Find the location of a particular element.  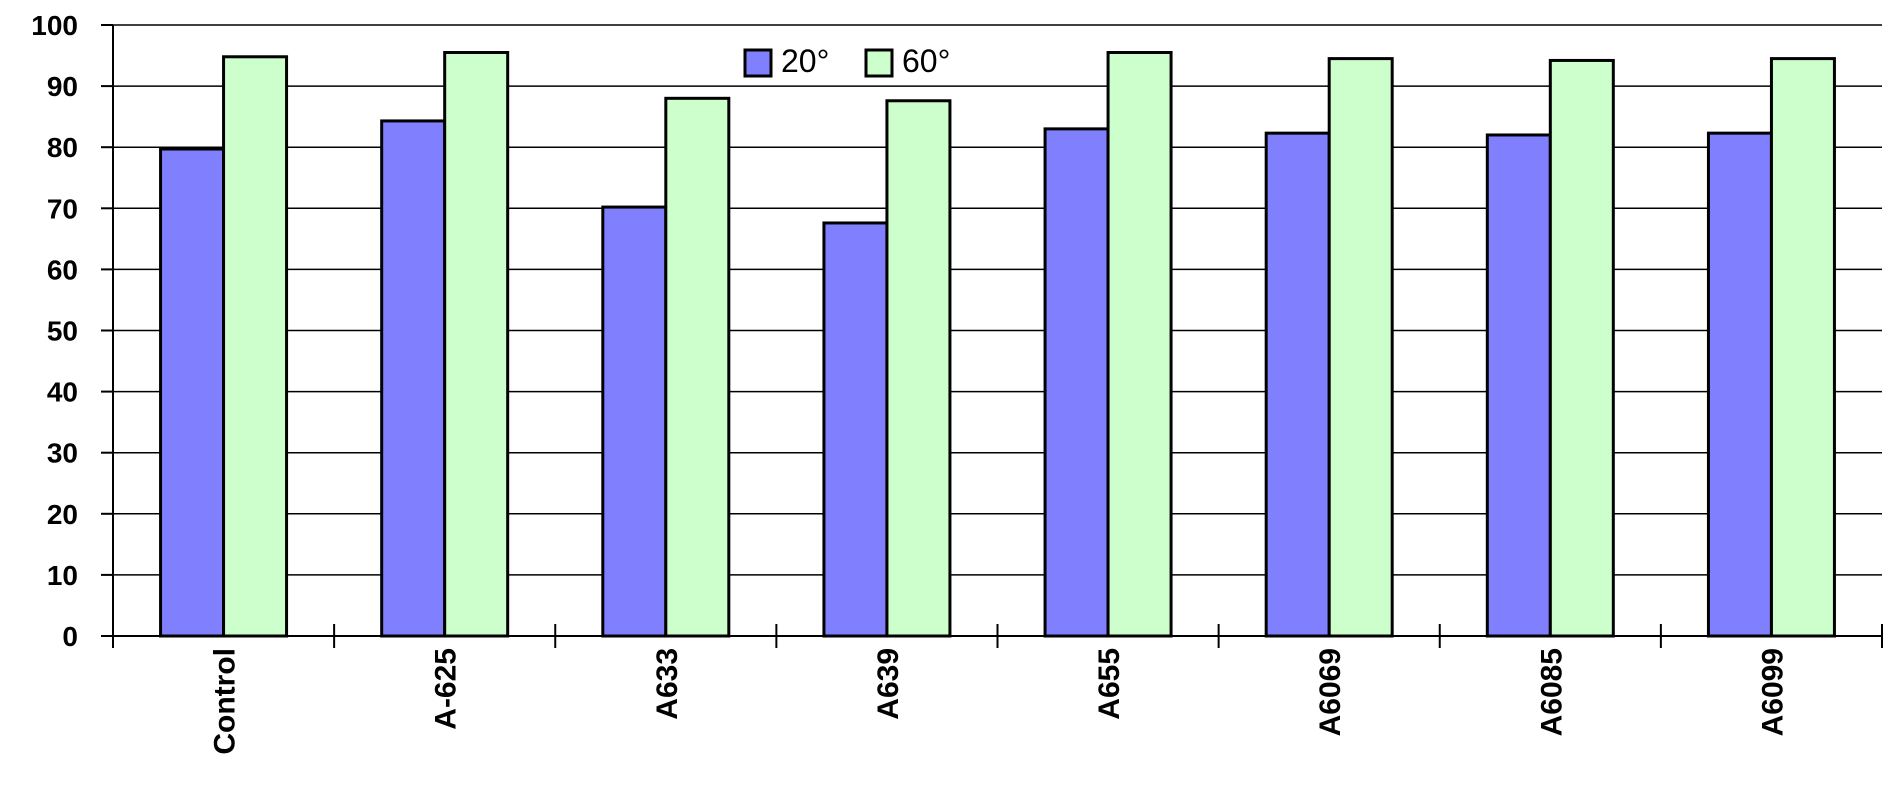

x-axis-category-labels: Control A-625 A633 A639 A655 A6069 A6085 A6099 is located at coordinates (999, 701).